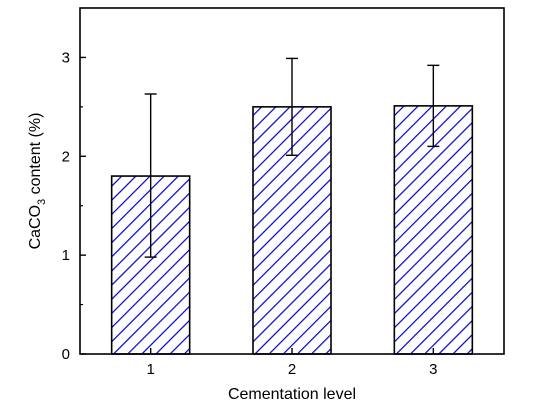 The width and height of the screenshot is (538, 406). Describe the element at coordinates (292, 369) in the screenshot. I see `x-tick-label-2: 2` at that location.